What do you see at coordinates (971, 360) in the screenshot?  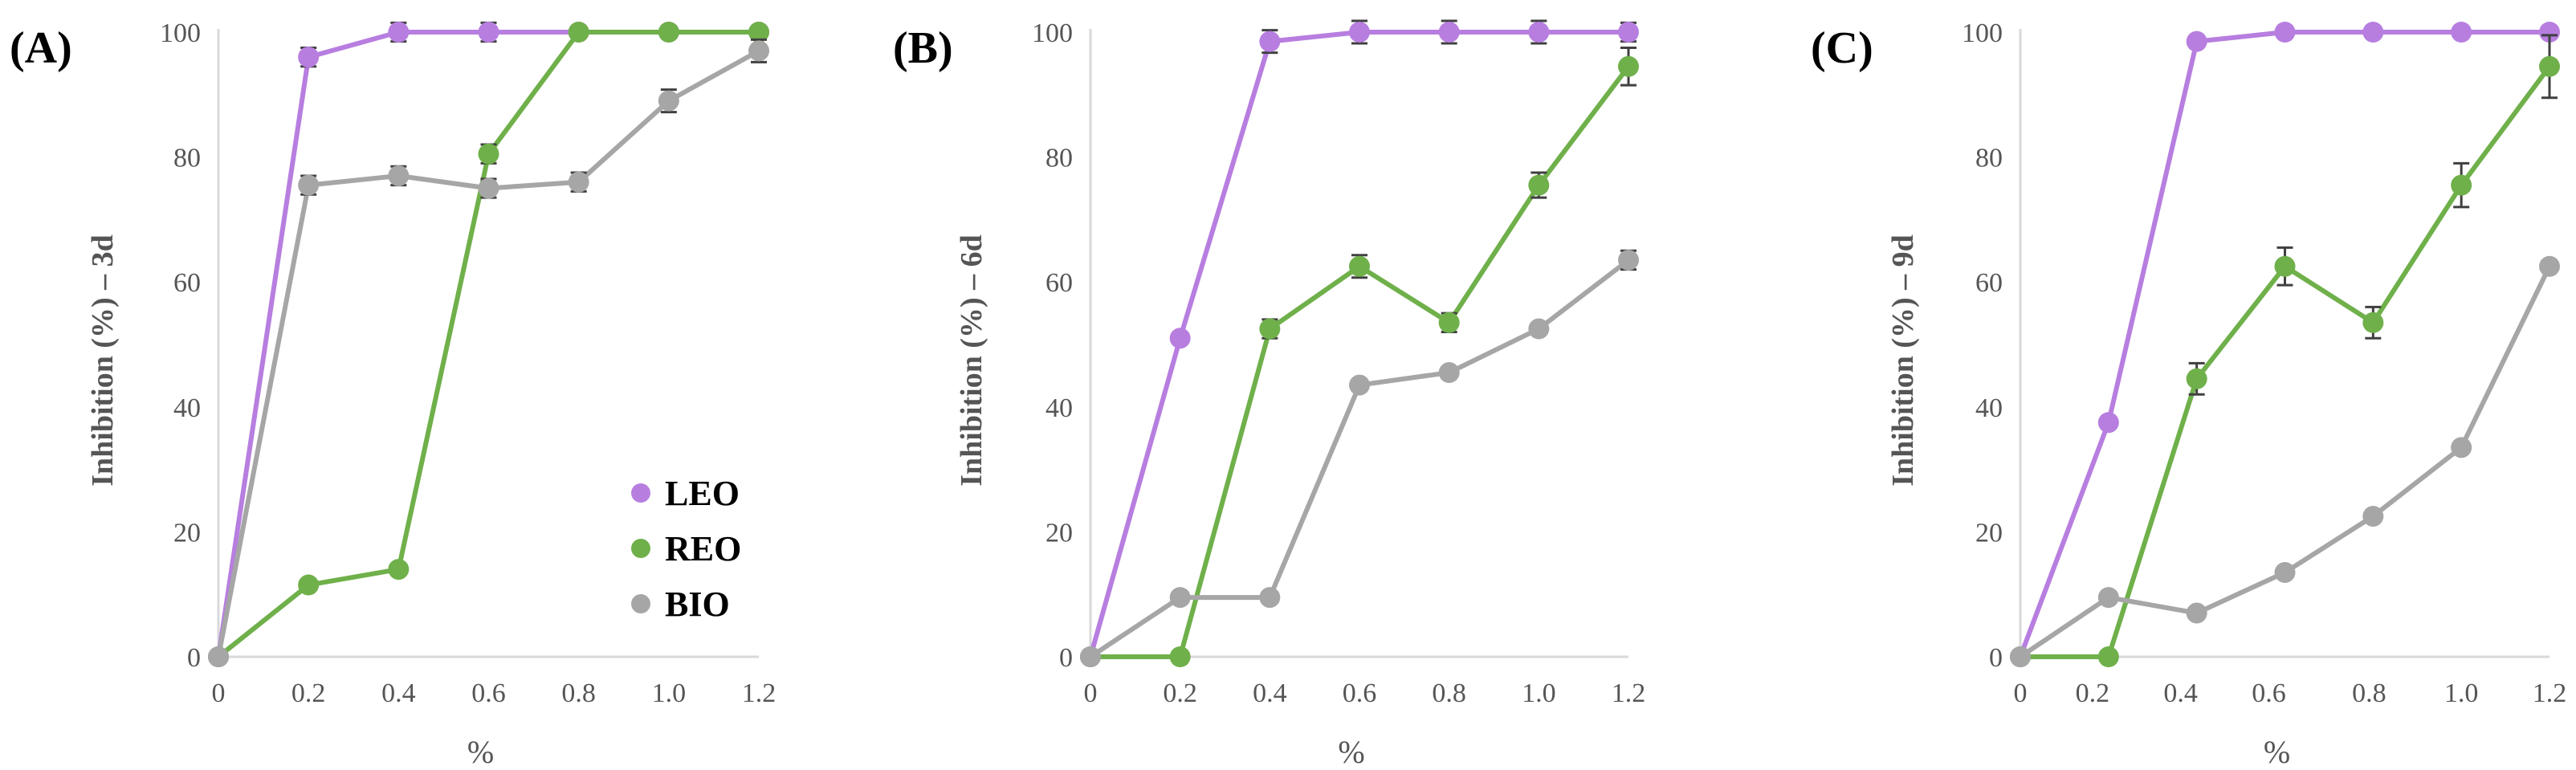 I see `y-axis-title: Inhibition (%) – 6d` at bounding box center [971, 360].